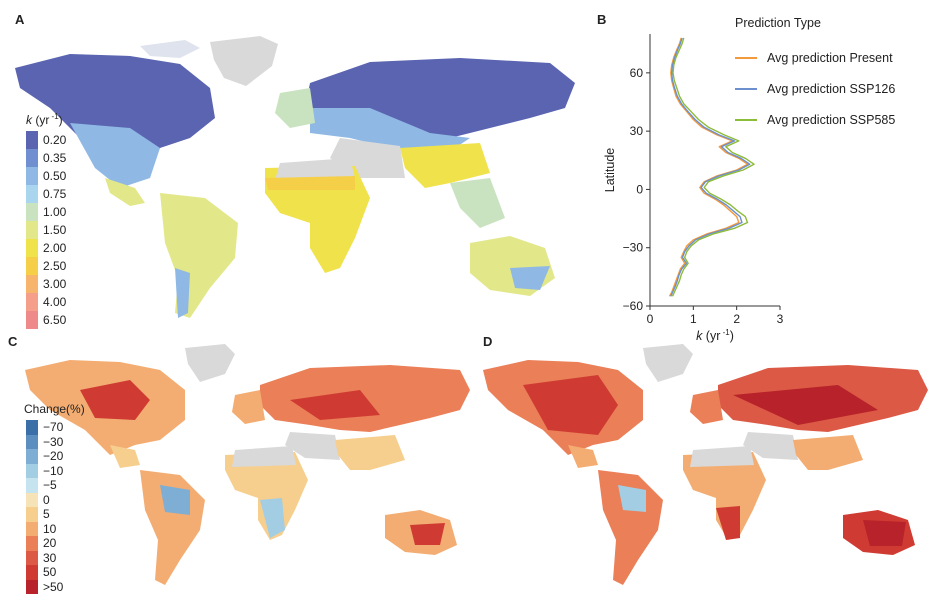 This screenshot has width=933, height=598. I want to click on legend-k-label: 6.50, so click(55, 320).